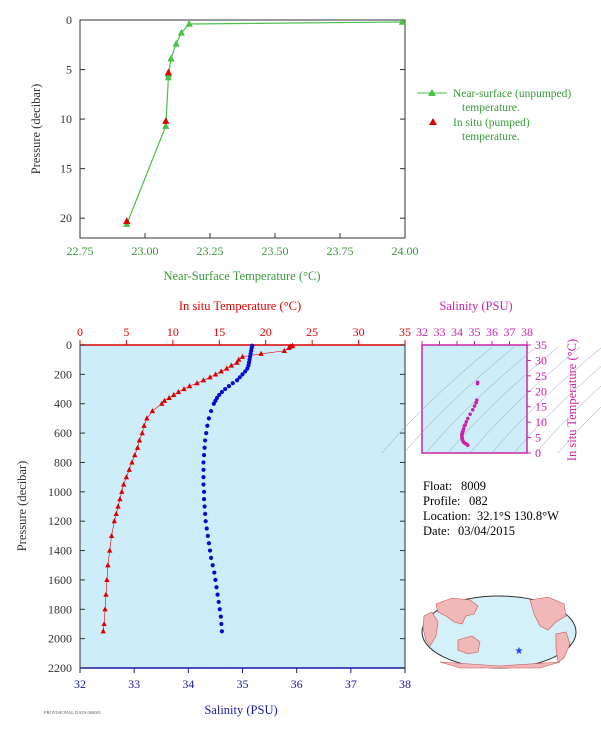  What do you see at coordinates (60, 492) in the screenshot?
I see `y-tick-label: 1000` at bounding box center [60, 492].